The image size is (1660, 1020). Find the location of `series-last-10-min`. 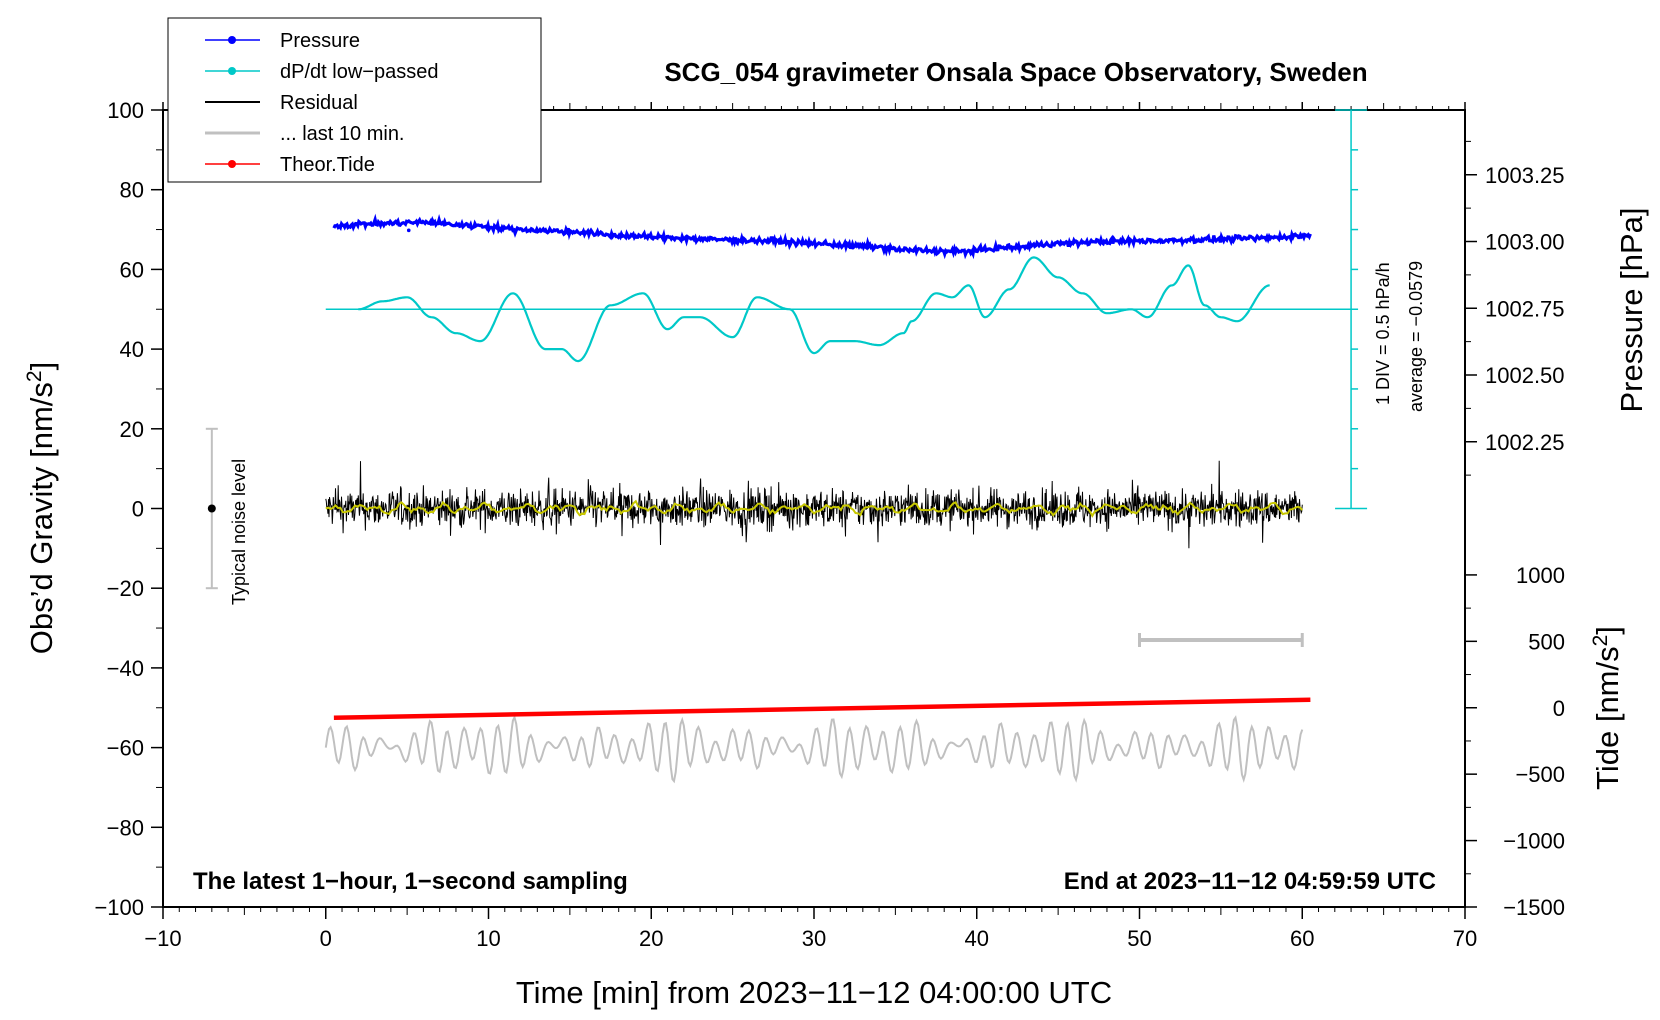

series-last-10-min is located at coordinates (814, 749).